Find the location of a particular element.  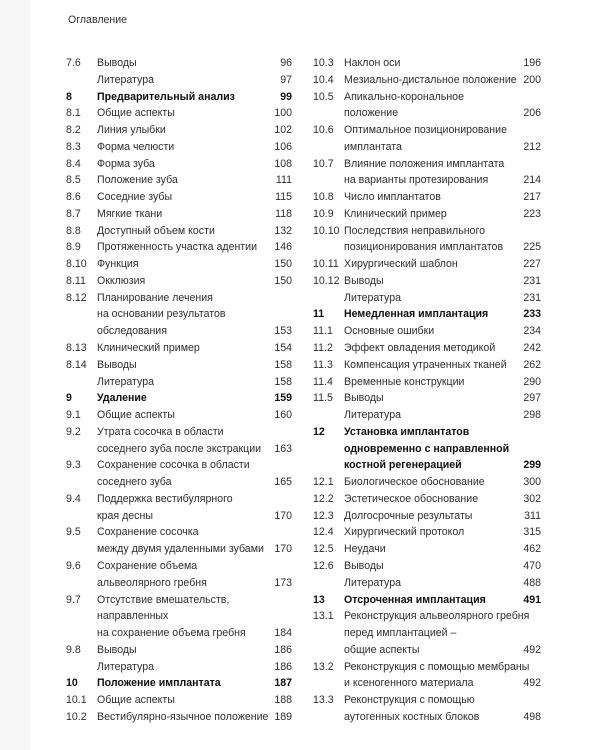

section-number: 10.3 is located at coordinates (323, 63).